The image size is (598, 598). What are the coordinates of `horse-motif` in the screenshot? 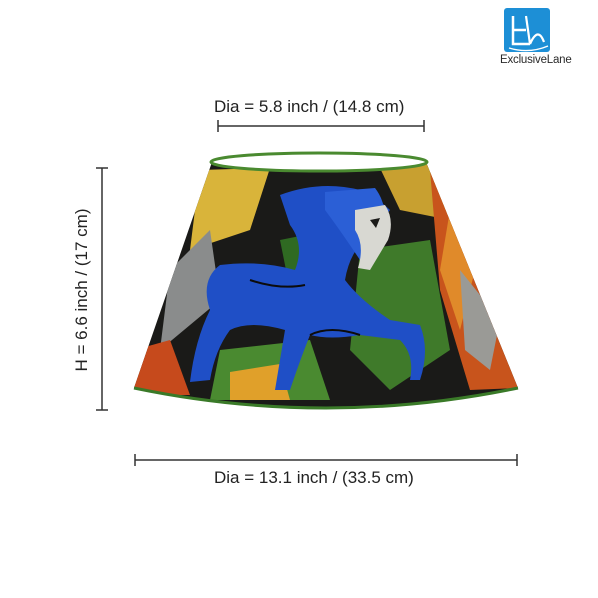 It's located at (307, 288).